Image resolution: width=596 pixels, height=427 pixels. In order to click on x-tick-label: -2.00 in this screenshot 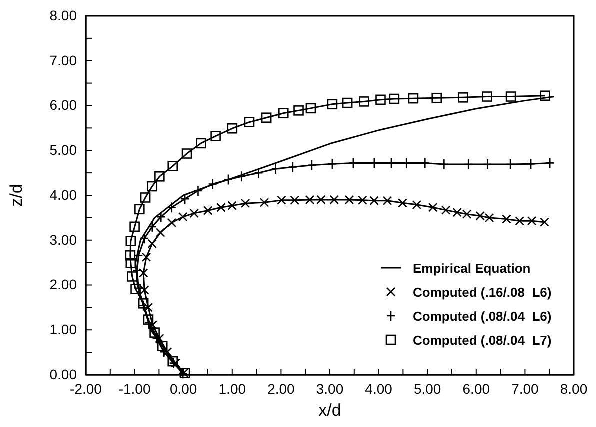, I will do `click(86, 388)`.